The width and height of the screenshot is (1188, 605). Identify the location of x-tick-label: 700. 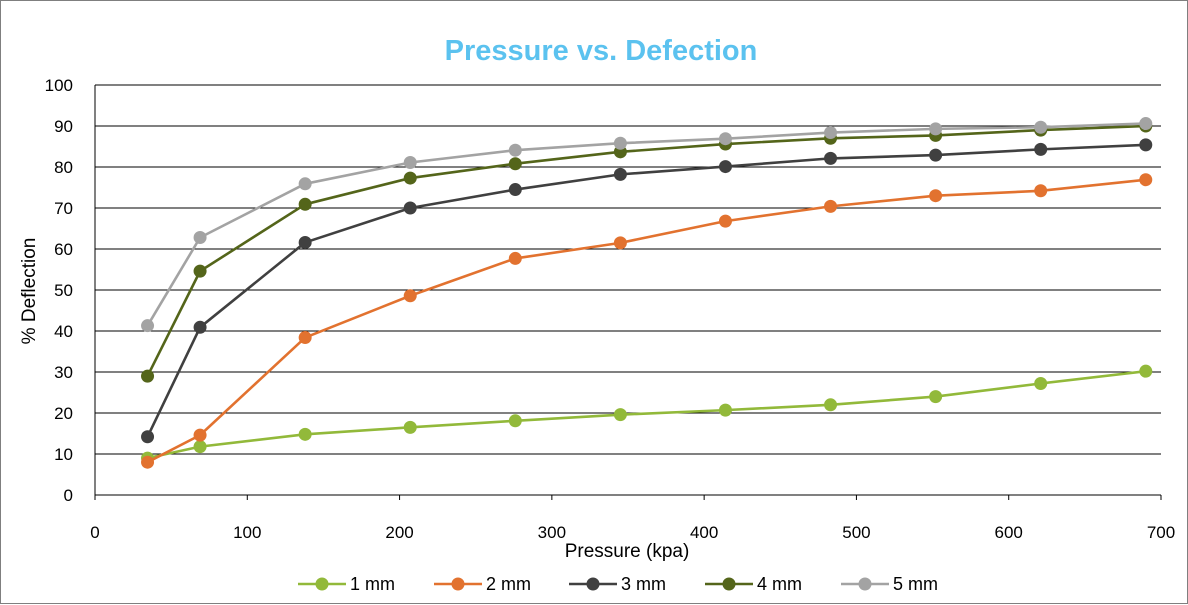
(1161, 532).